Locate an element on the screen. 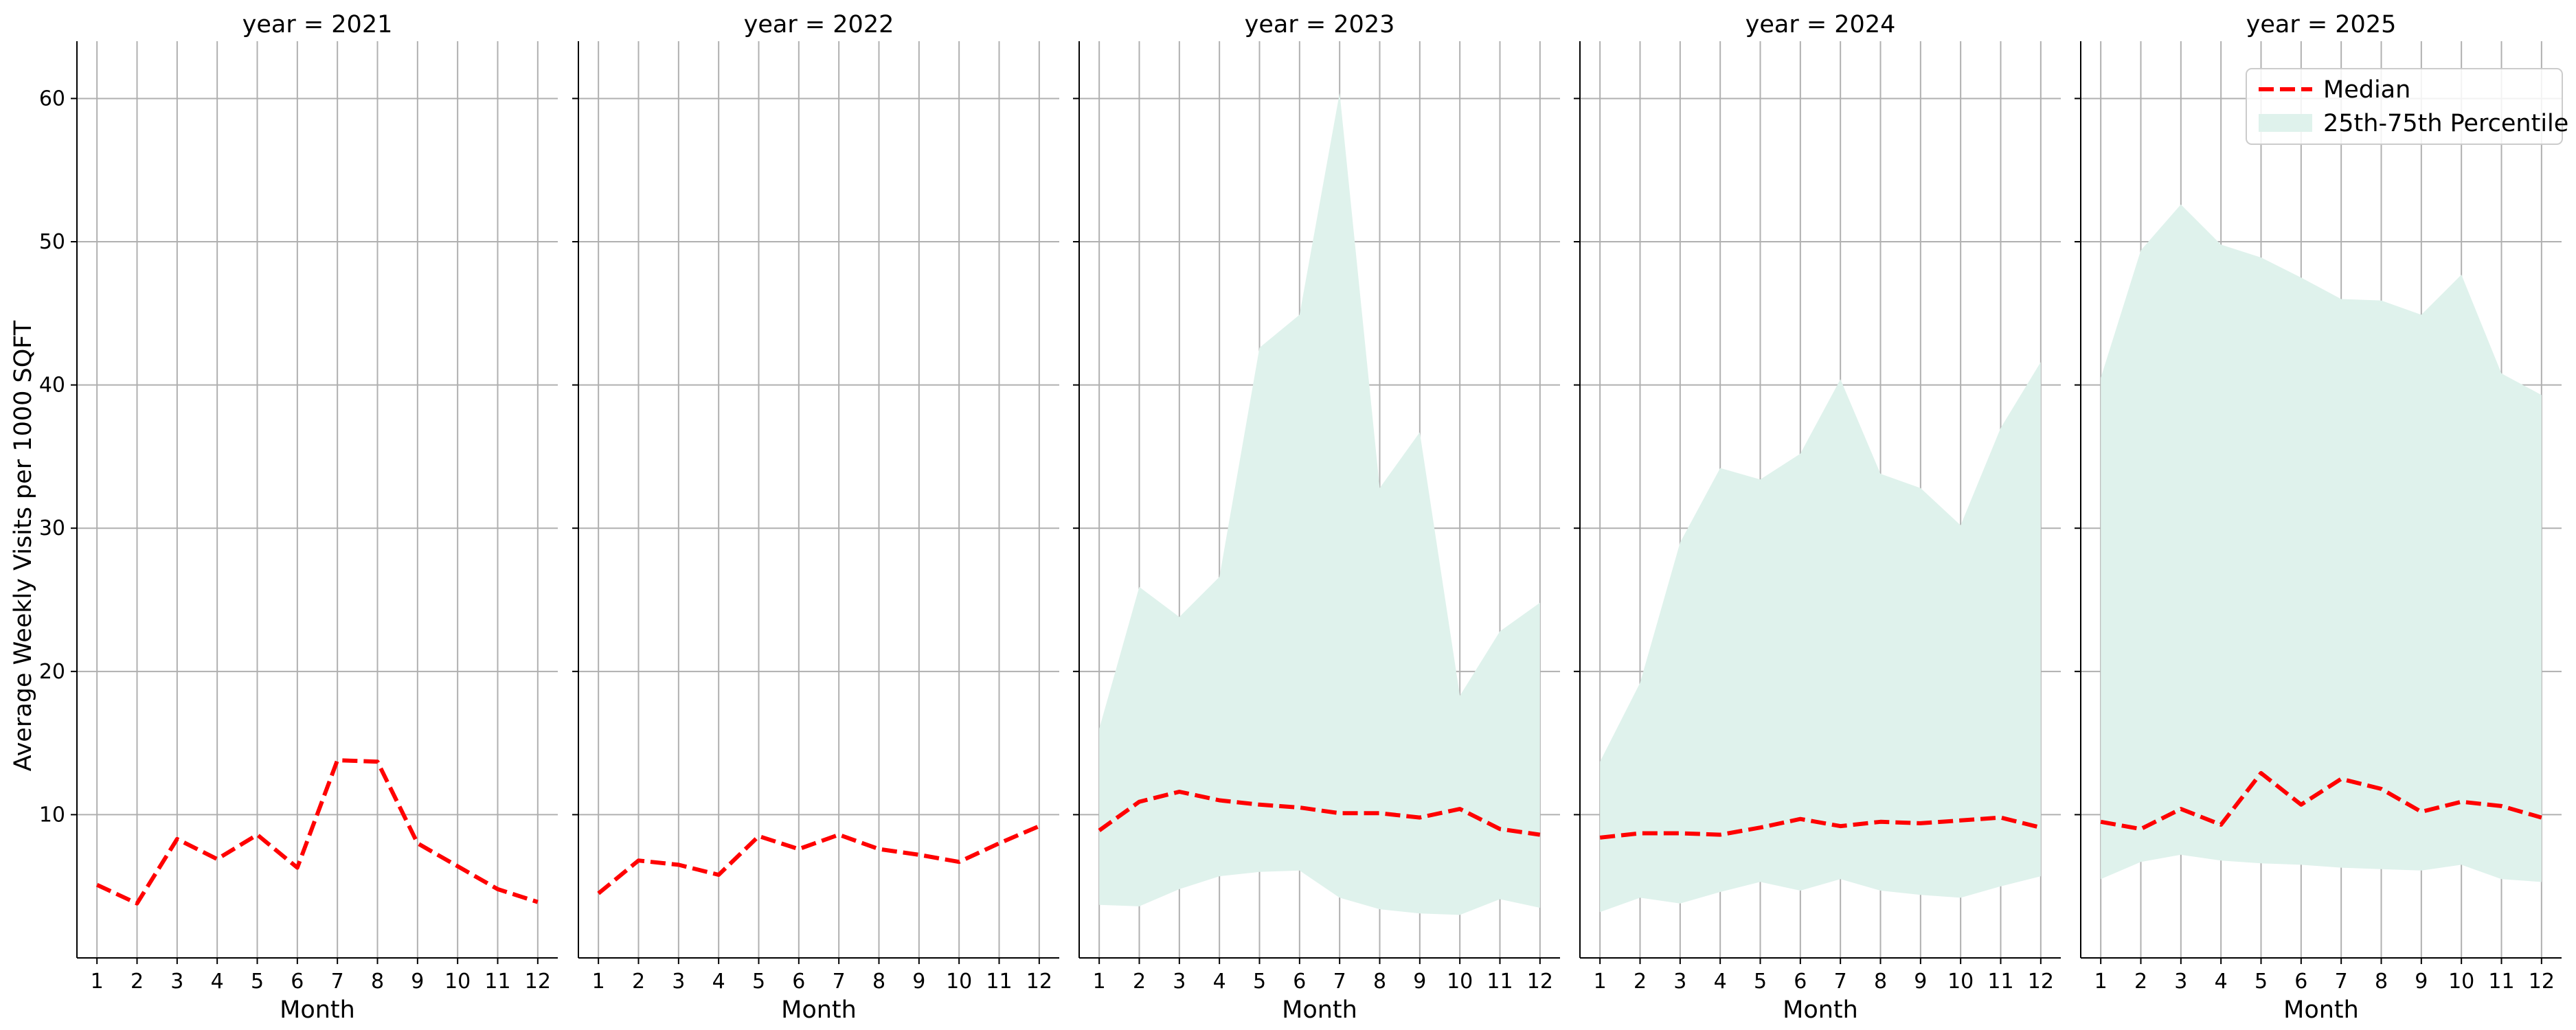 The width and height of the screenshot is (2576, 1030). y-tick-label: 60 is located at coordinates (52, 99).